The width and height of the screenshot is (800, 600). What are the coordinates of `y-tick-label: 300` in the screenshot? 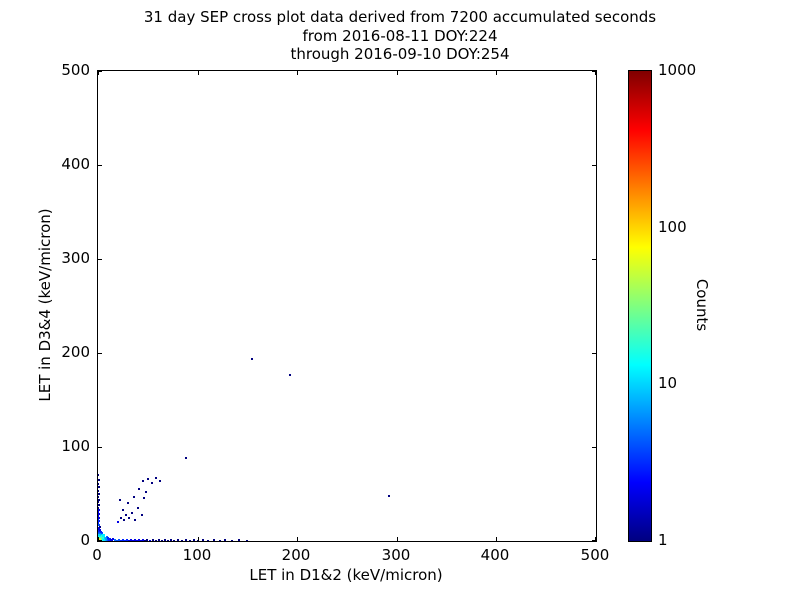 It's located at (75, 258).